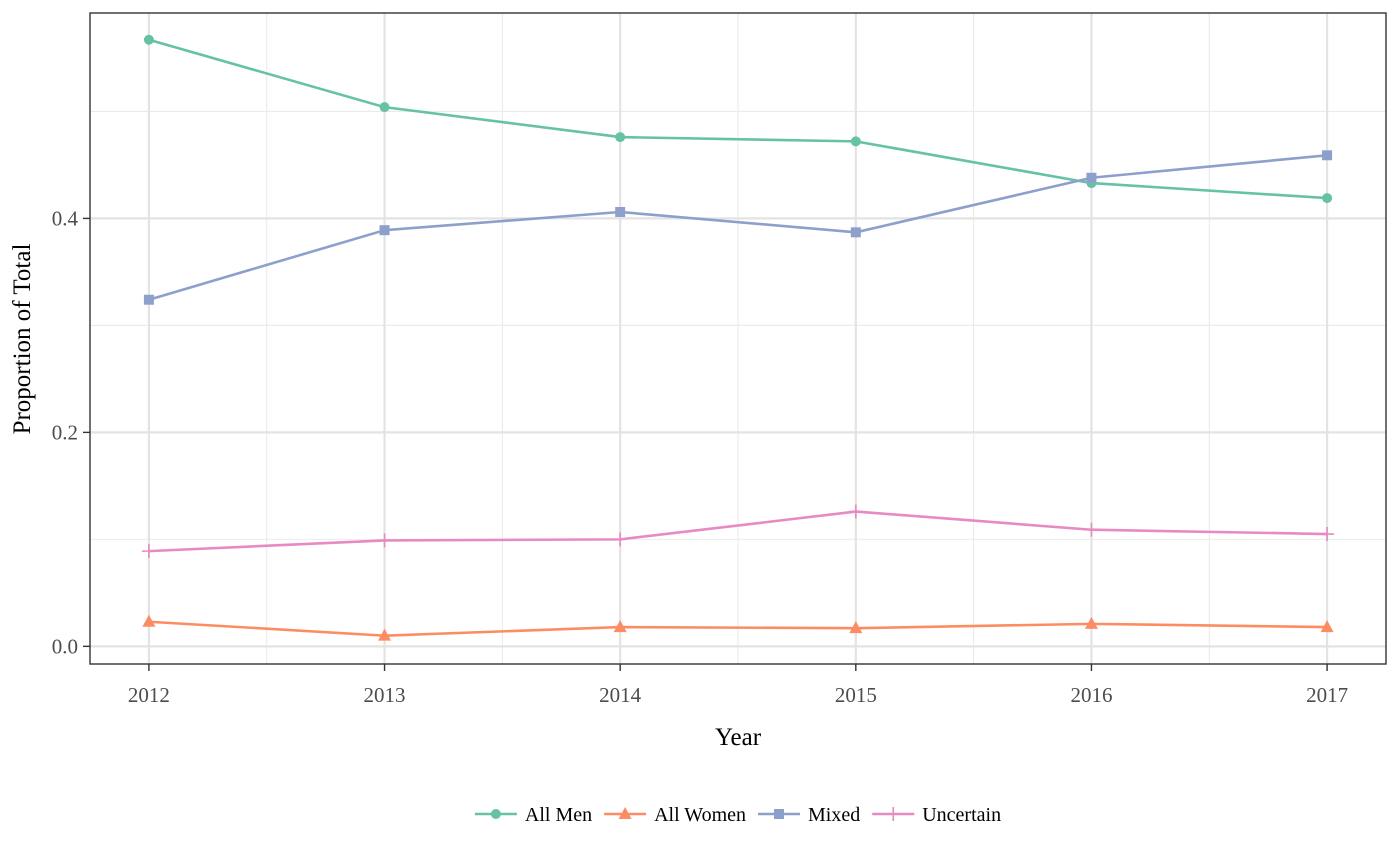 The height and width of the screenshot is (865, 1400). I want to click on legend-label: All Women, so click(700, 815).